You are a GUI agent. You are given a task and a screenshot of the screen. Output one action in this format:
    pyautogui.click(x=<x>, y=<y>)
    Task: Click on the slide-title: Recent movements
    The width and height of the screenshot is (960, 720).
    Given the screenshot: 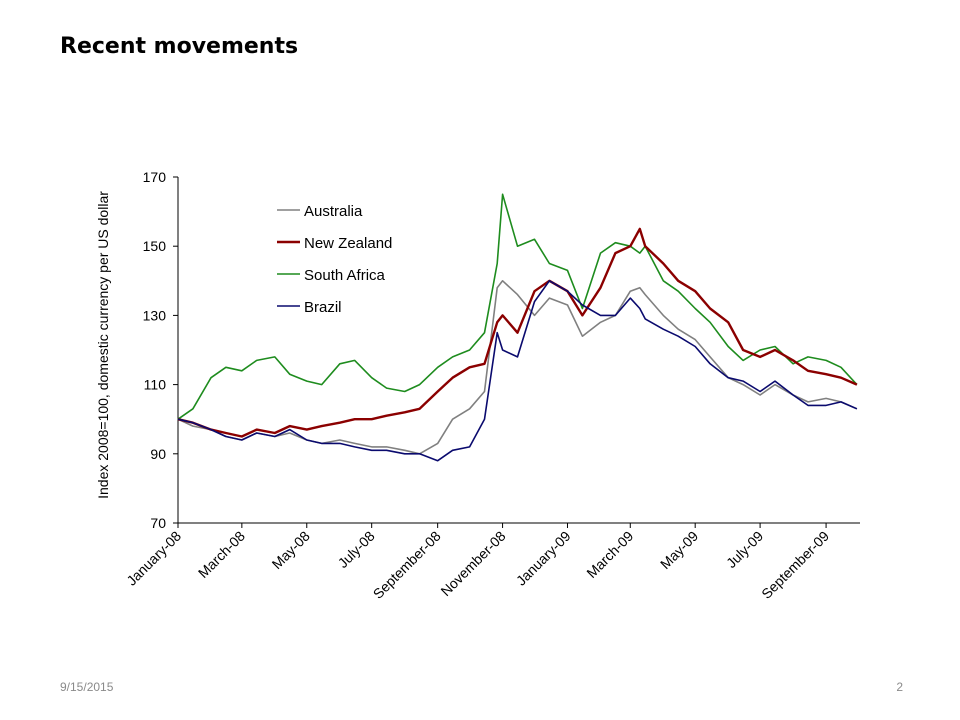 What is the action you would take?
    pyautogui.click(x=179, y=46)
    